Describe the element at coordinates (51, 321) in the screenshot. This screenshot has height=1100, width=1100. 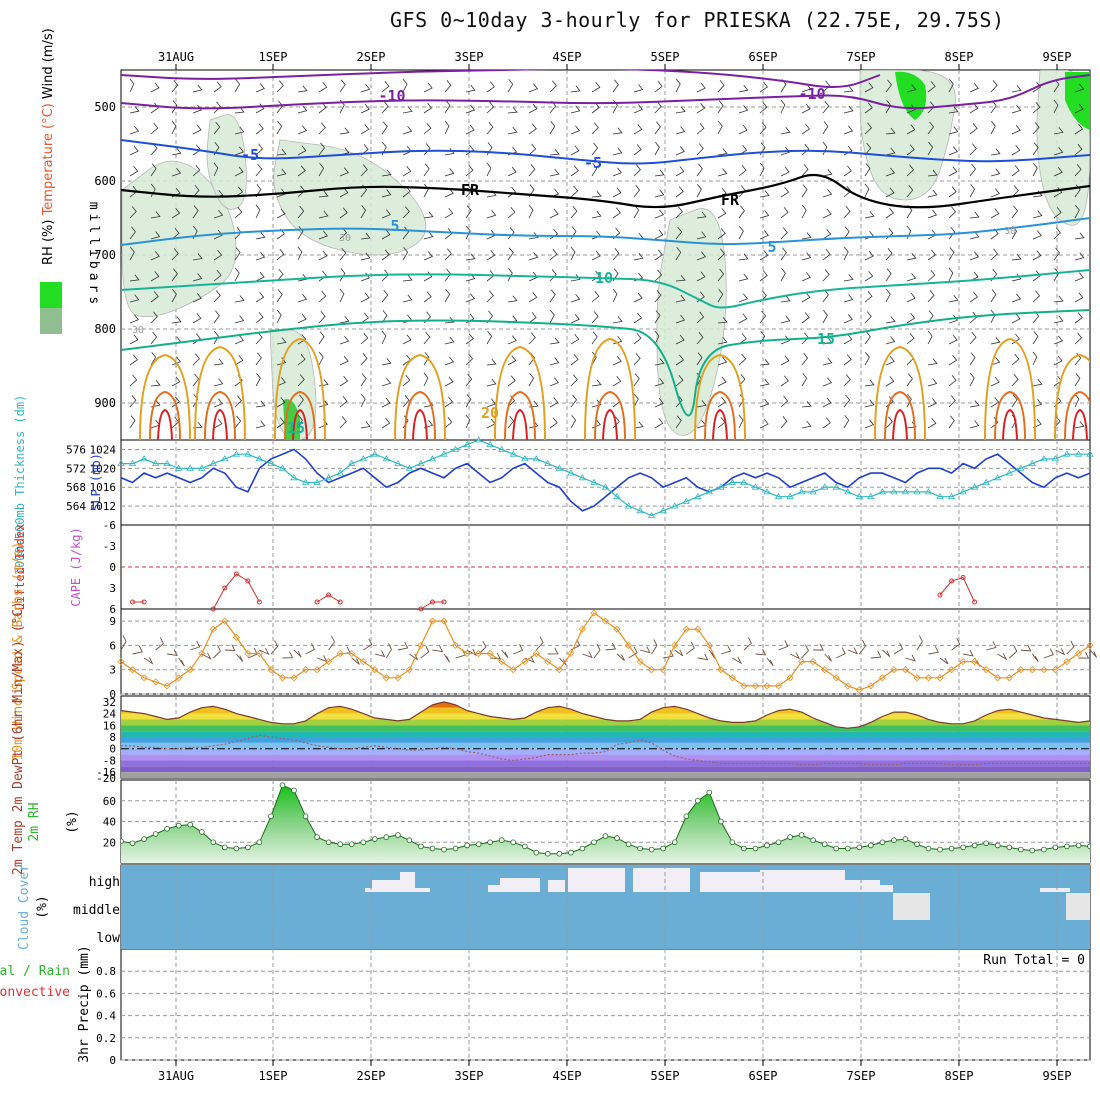
I see `rh-legend-swatch-dark` at that location.